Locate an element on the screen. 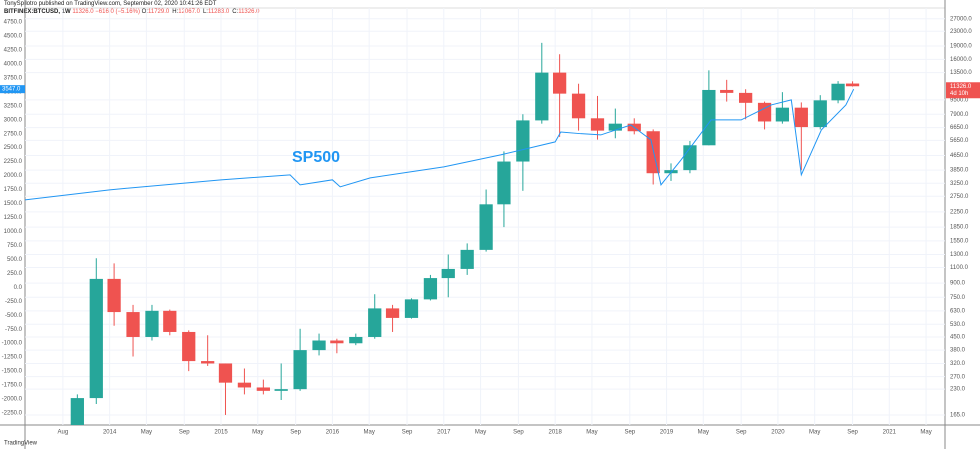 This screenshot has height=449, width=980. price-tag: 11326.0 is located at coordinates (961, 87).